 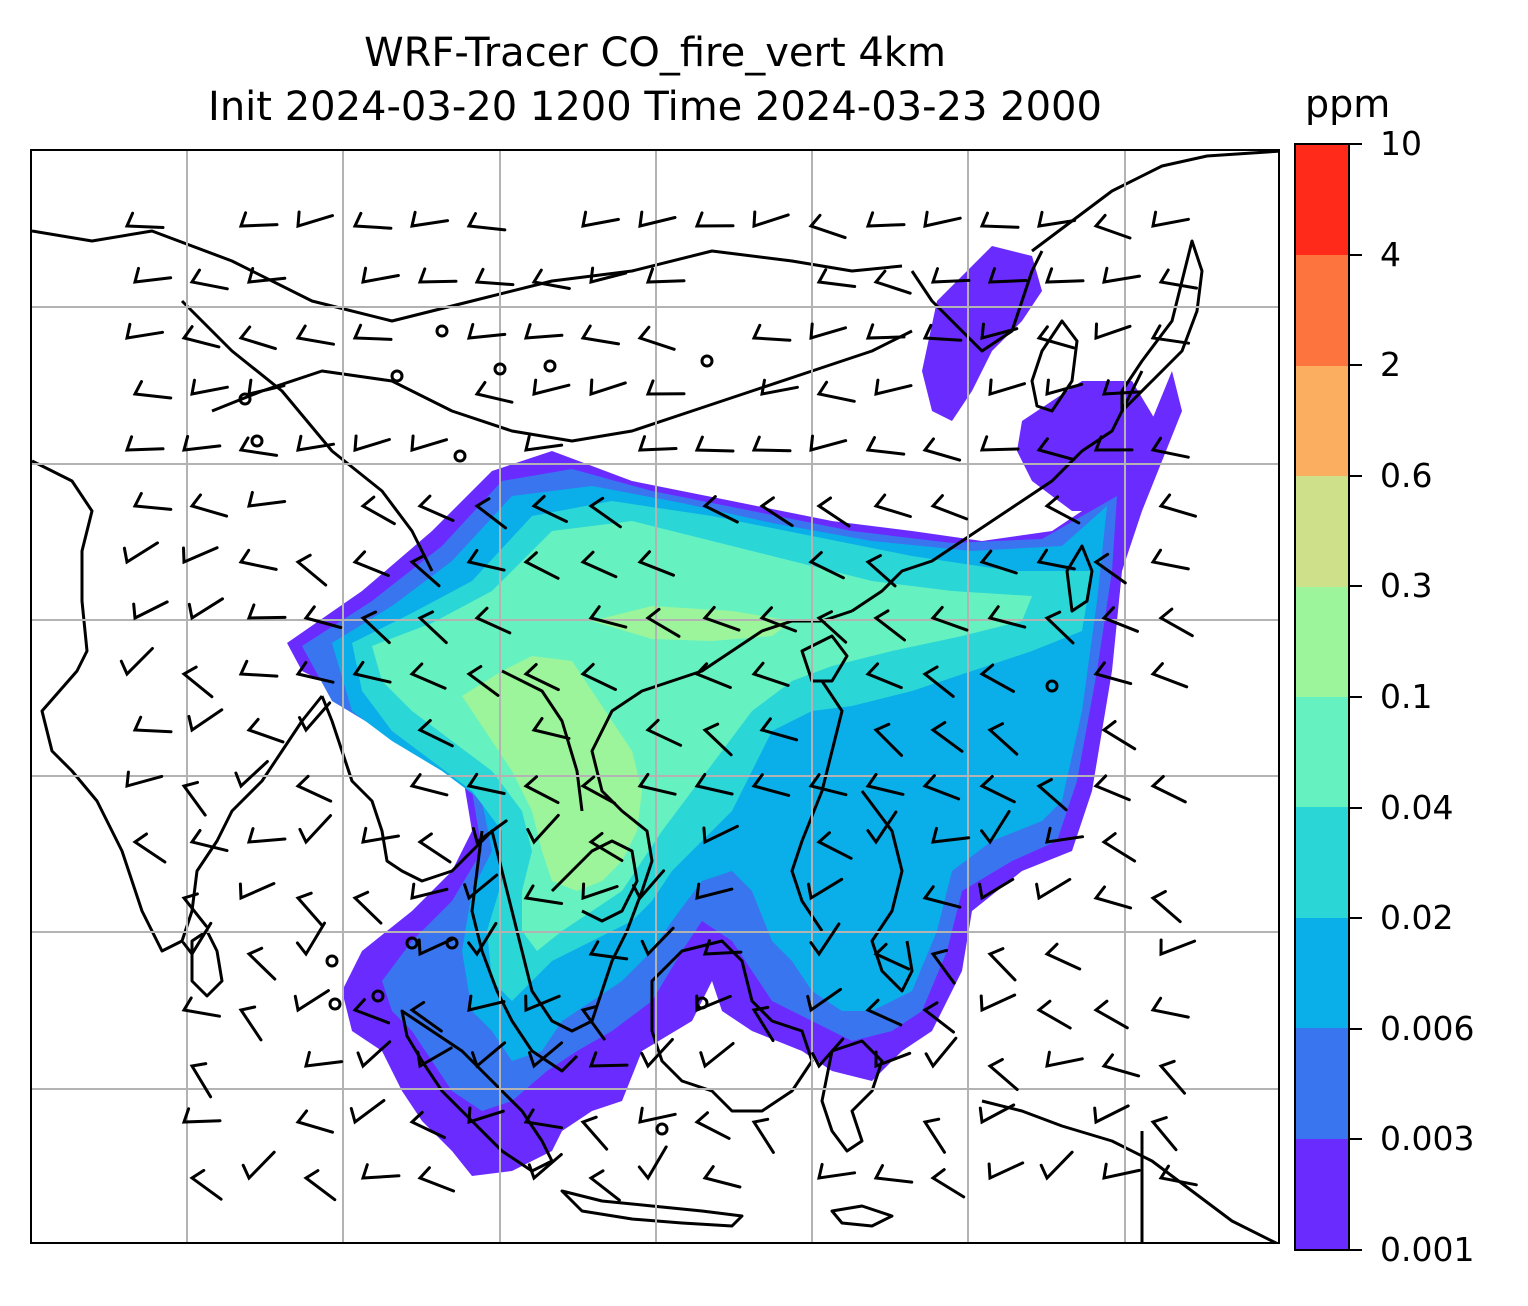 I want to click on coastline-new-guinea, so click(x=1129, y=1170).